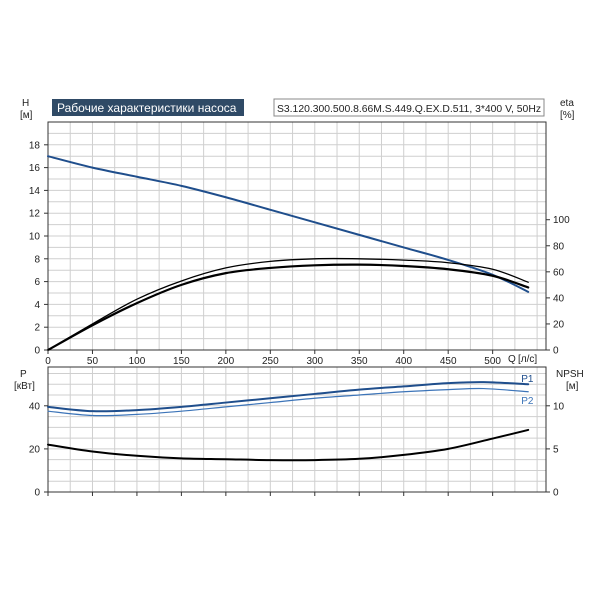 The width and height of the screenshot is (600, 600). What do you see at coordinates (288, 402) in the screenshot?
I see `bottom-series-line-p2` at bounding box center [288, 402].